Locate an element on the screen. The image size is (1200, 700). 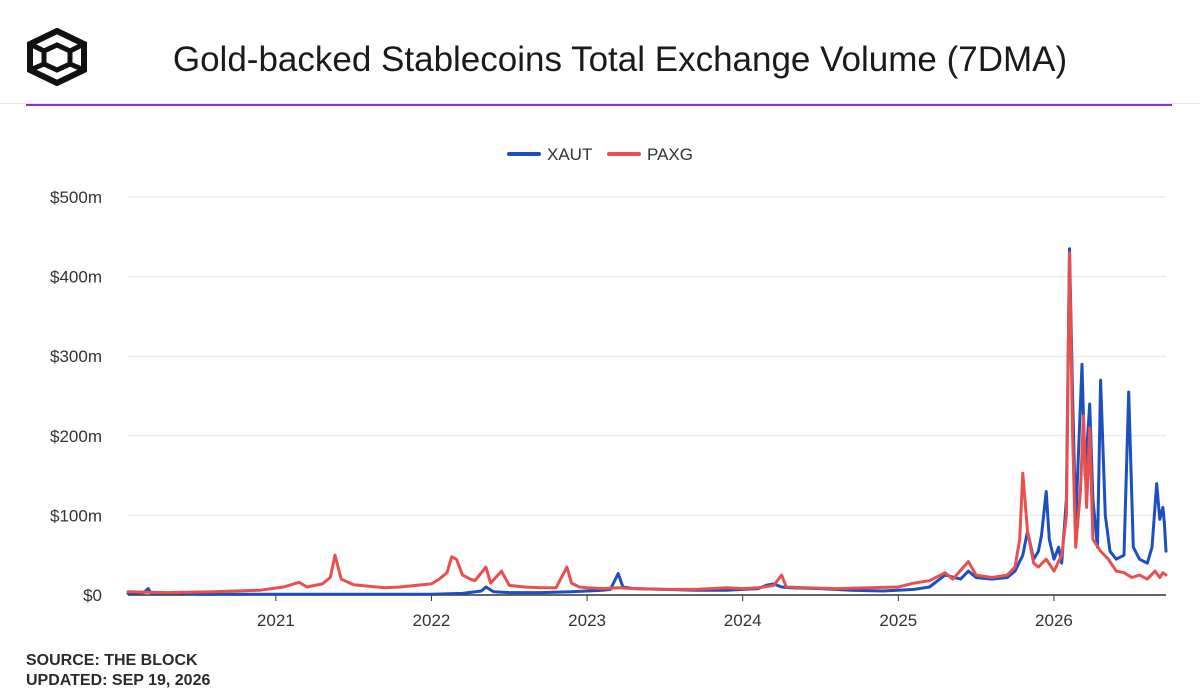
y-tick-label: $200m is located at coordinates (76, 436).